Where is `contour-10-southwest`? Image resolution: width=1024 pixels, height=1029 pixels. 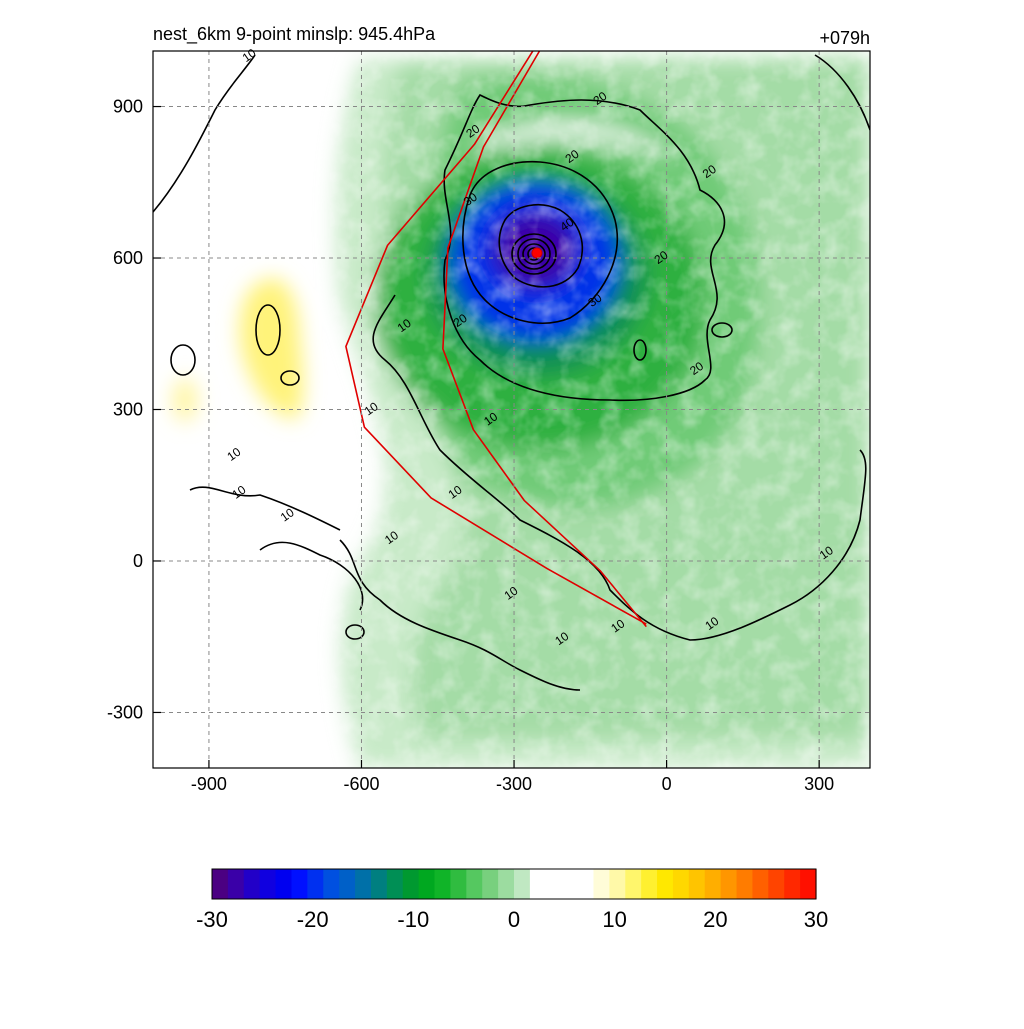
contour-10-southwest is located at coordinates (460, 615).